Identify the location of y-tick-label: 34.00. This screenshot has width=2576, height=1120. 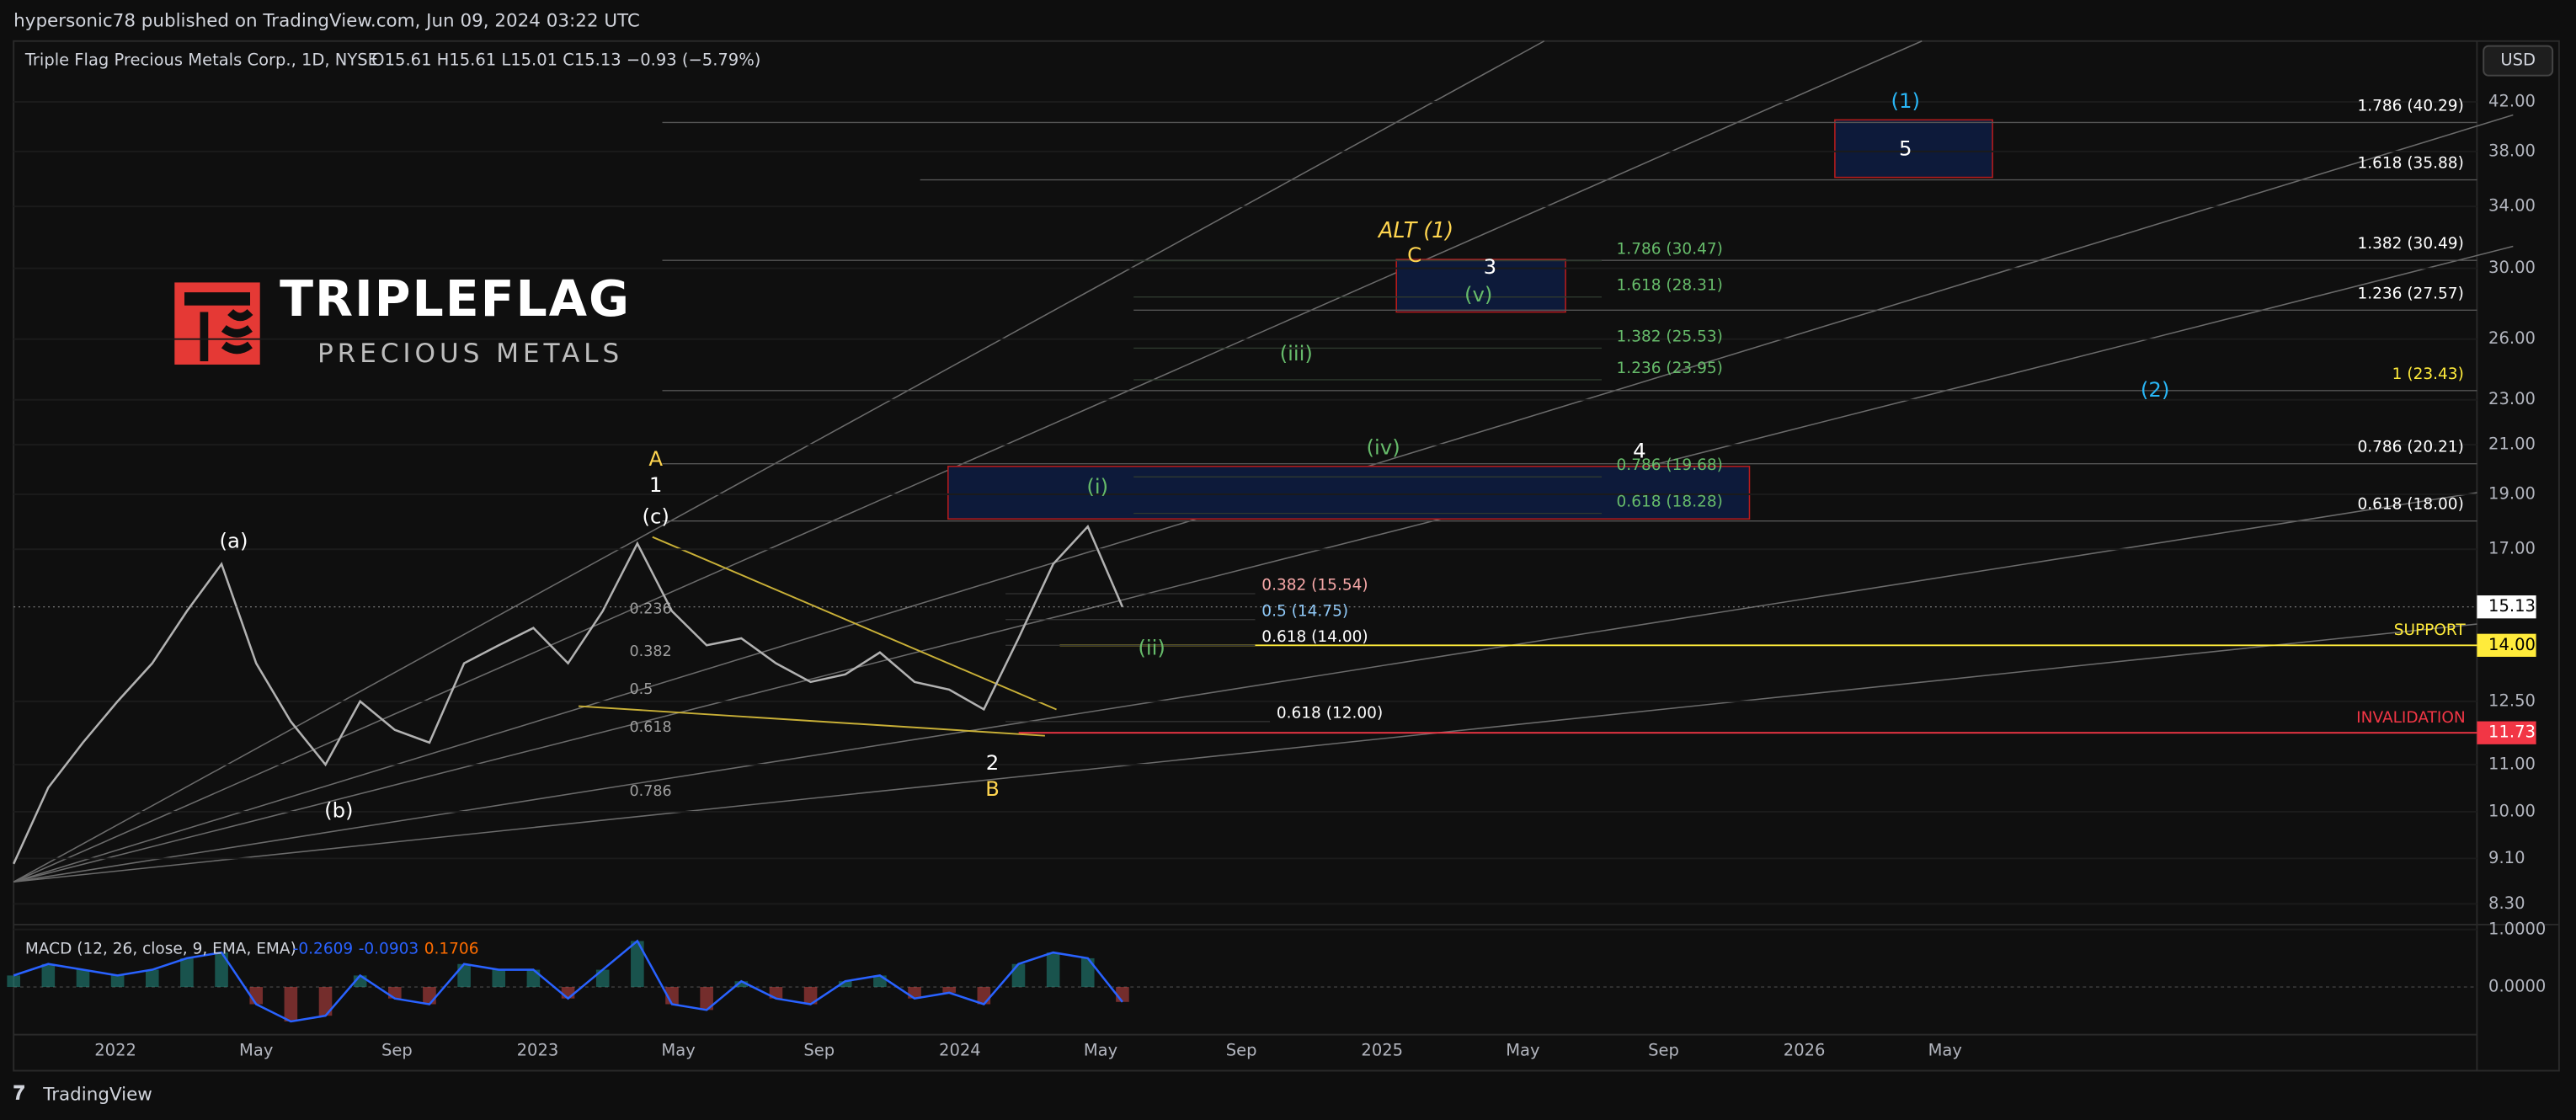
(2512, 206).